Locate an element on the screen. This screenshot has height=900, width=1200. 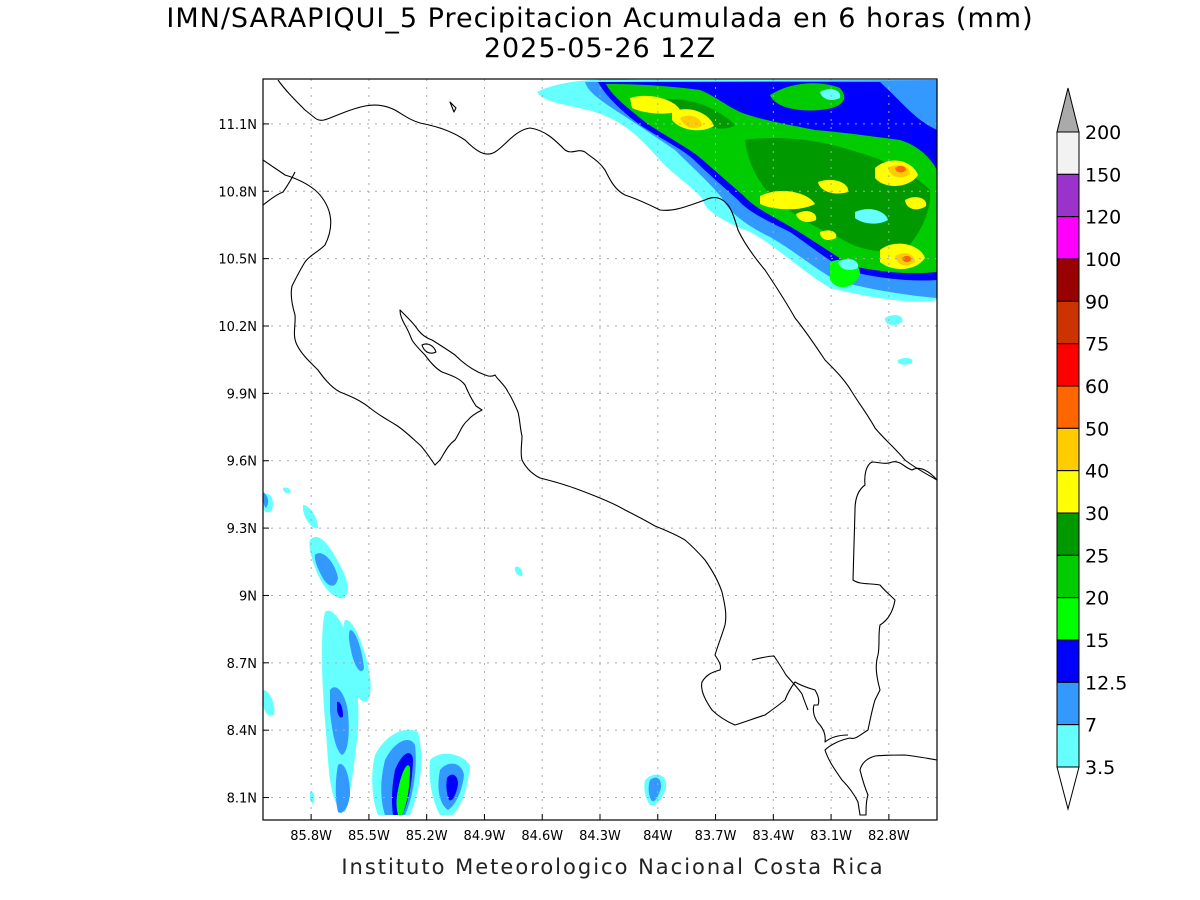
colorbar-label: 50 is located at coordinates (1097, 429).